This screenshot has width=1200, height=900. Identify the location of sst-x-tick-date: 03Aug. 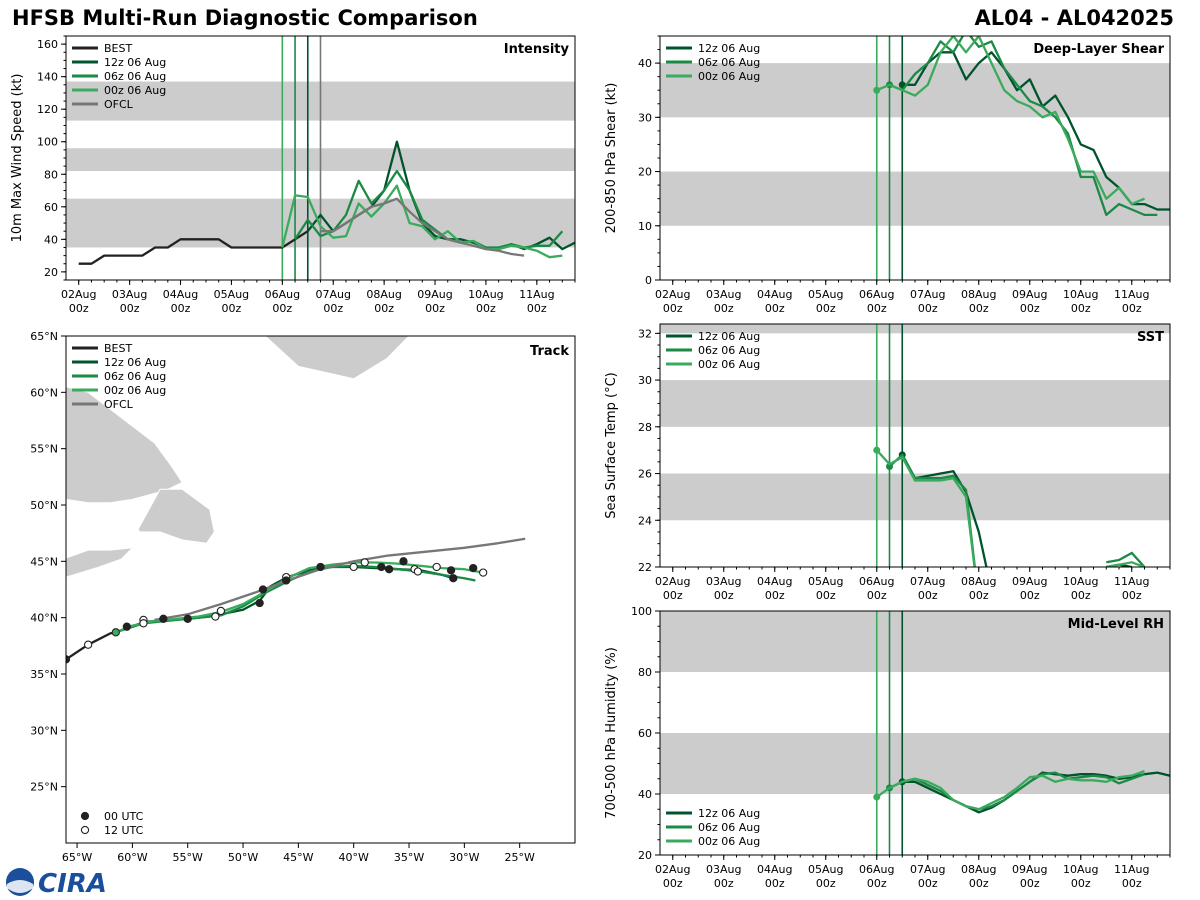
(723, 581).